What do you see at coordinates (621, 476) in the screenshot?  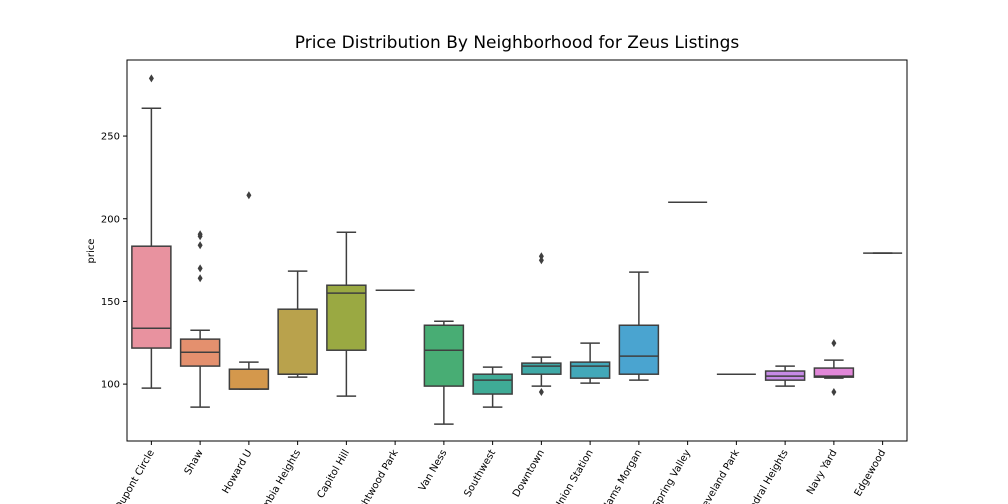 I see `x-tick-label: Adams Morgan` at bounding box center [621, 476].